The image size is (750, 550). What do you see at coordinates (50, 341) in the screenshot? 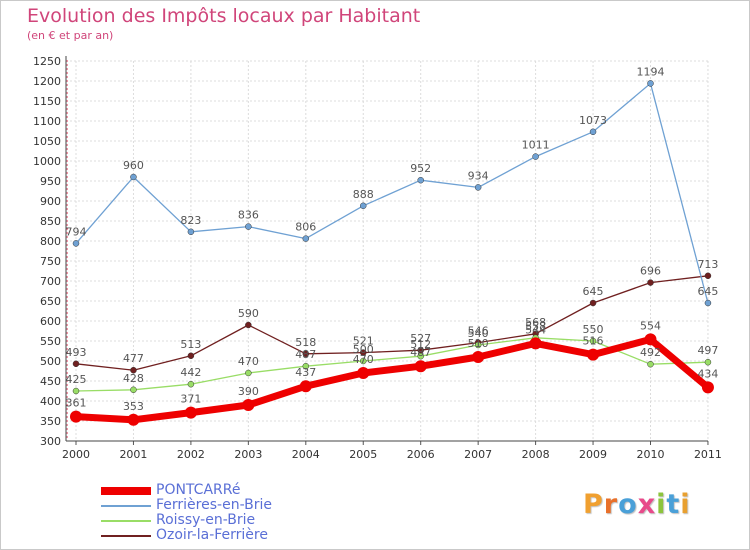
I see `y-tick-label: 550` at bounding box center [50, 341].